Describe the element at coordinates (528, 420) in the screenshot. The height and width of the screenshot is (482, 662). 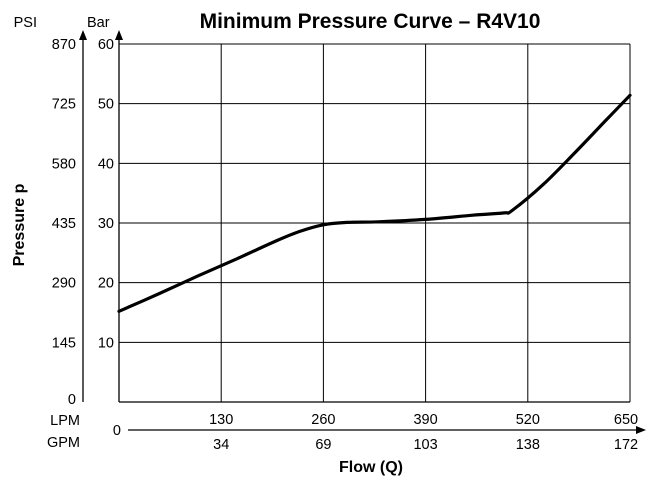
I see `x-tick-label-lpm: 520` at that location.